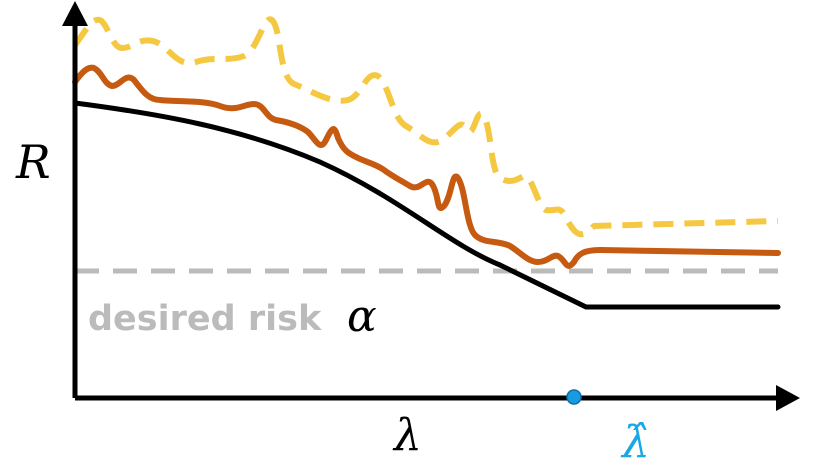  What do you see at coordinates (407, 435) in the screenshot?
I see `x-axis-label: λ` at bounding box center [407, 435].